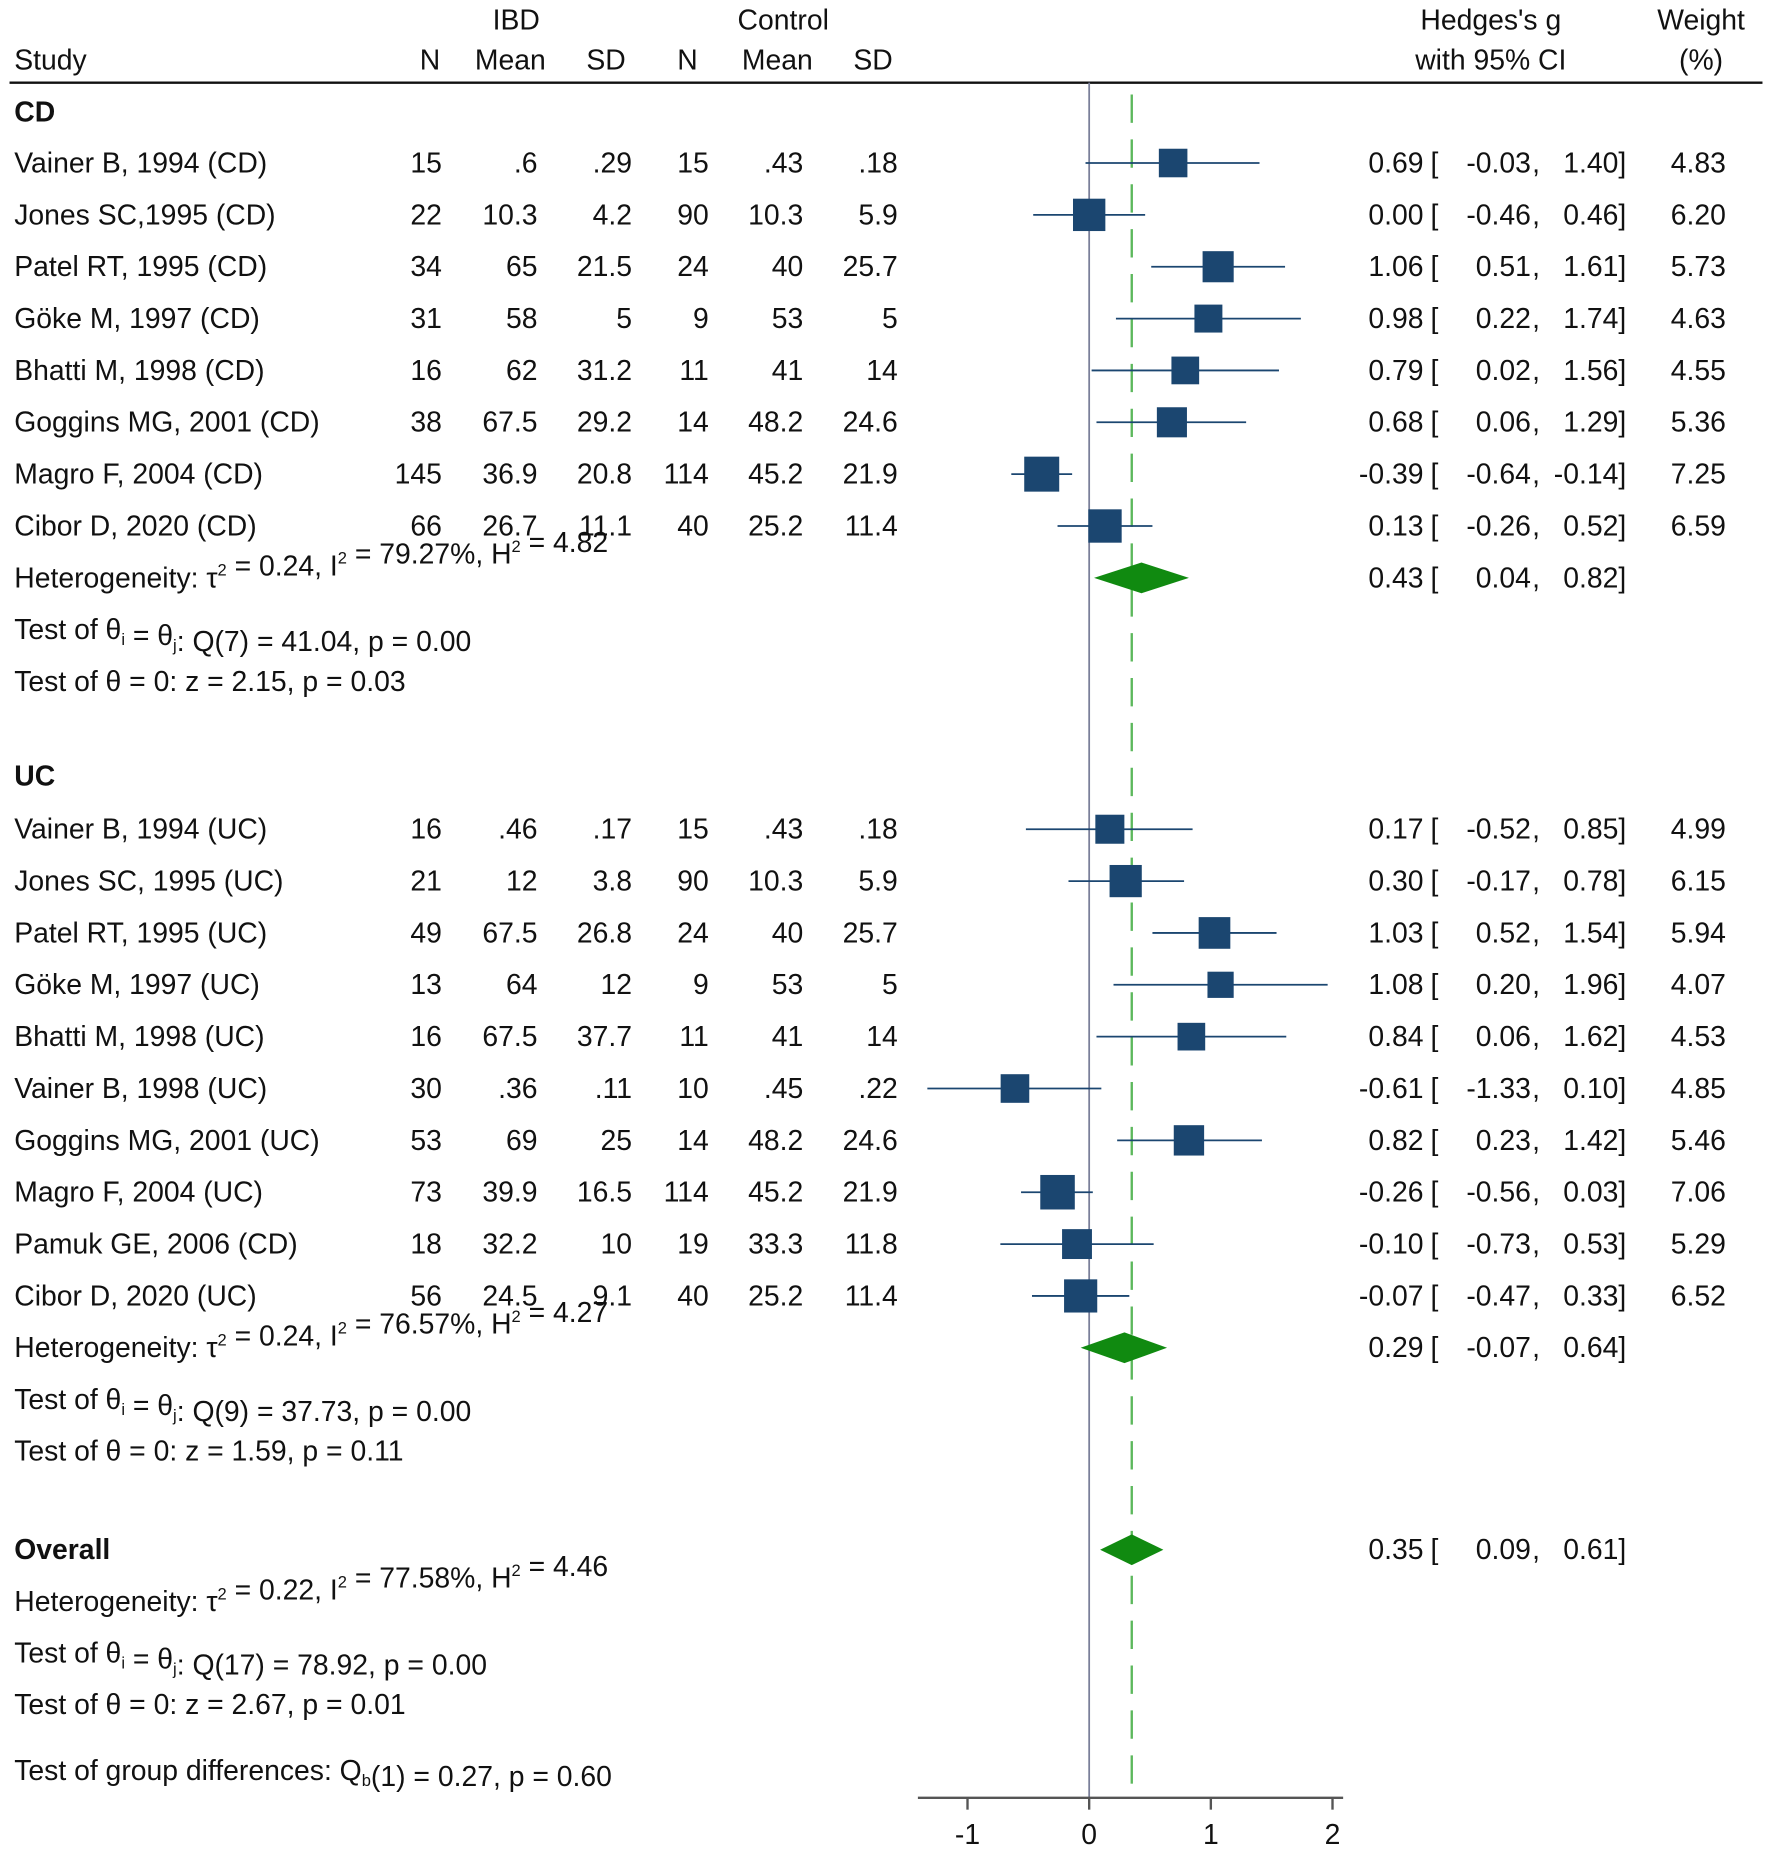 This screenshot has width=1772, height=1851. What do you see at coordinates (1498, 1348) in the screenshot?
I see `ci-lower: -0.07` at bounding box center [1498, 1348].